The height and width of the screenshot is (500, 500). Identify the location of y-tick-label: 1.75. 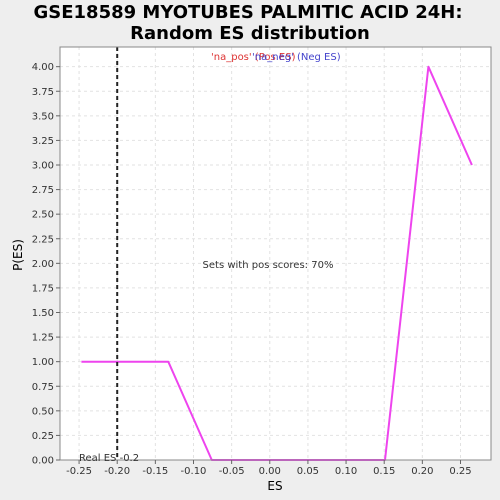
(43, 288).